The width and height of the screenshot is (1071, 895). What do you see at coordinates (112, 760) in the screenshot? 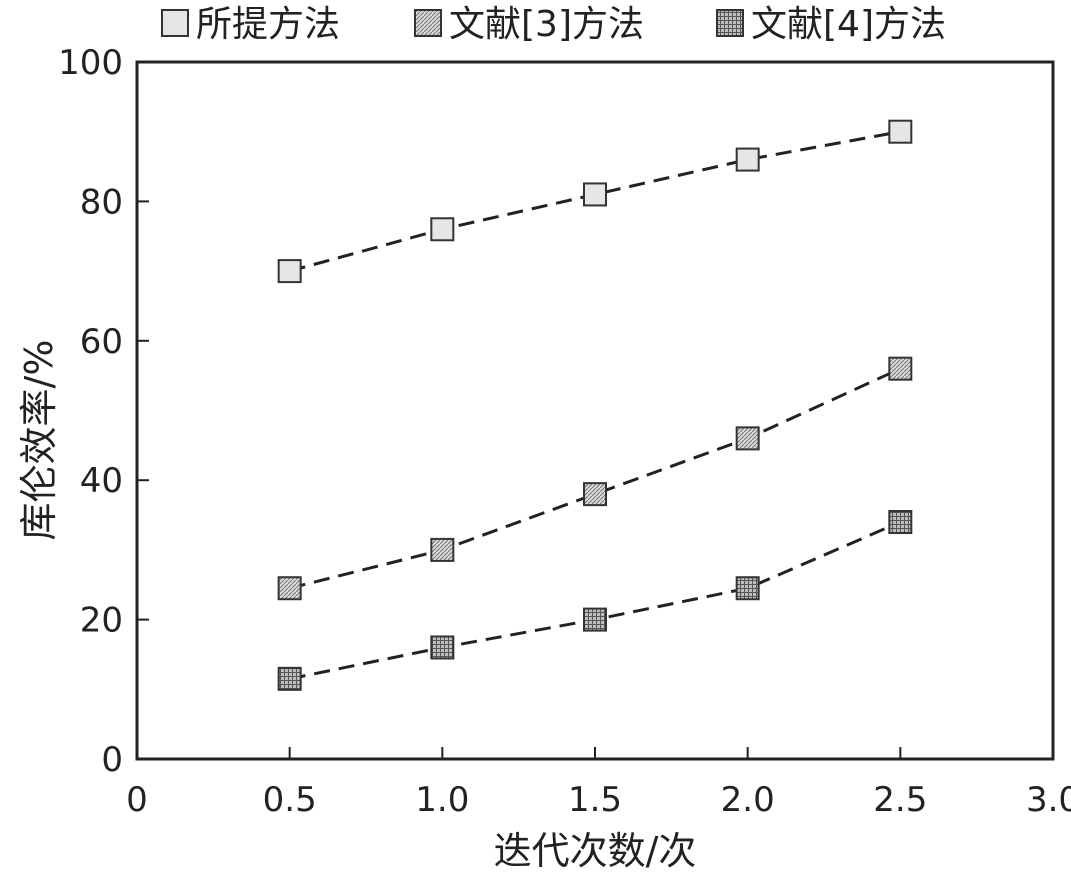
I see `y-tick-label: 0` at bounding box center [112, 760].